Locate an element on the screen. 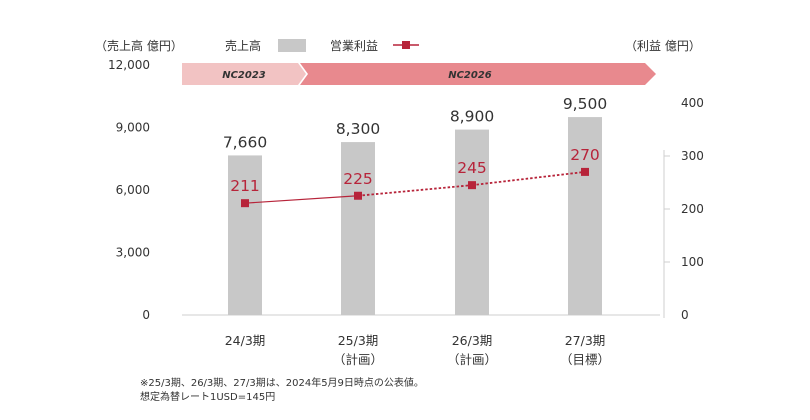  footnote-1: ※25/3期、26/3期、27/3期は、2024年5月9日時点の公表値。 is located at coordinates (282, 382).